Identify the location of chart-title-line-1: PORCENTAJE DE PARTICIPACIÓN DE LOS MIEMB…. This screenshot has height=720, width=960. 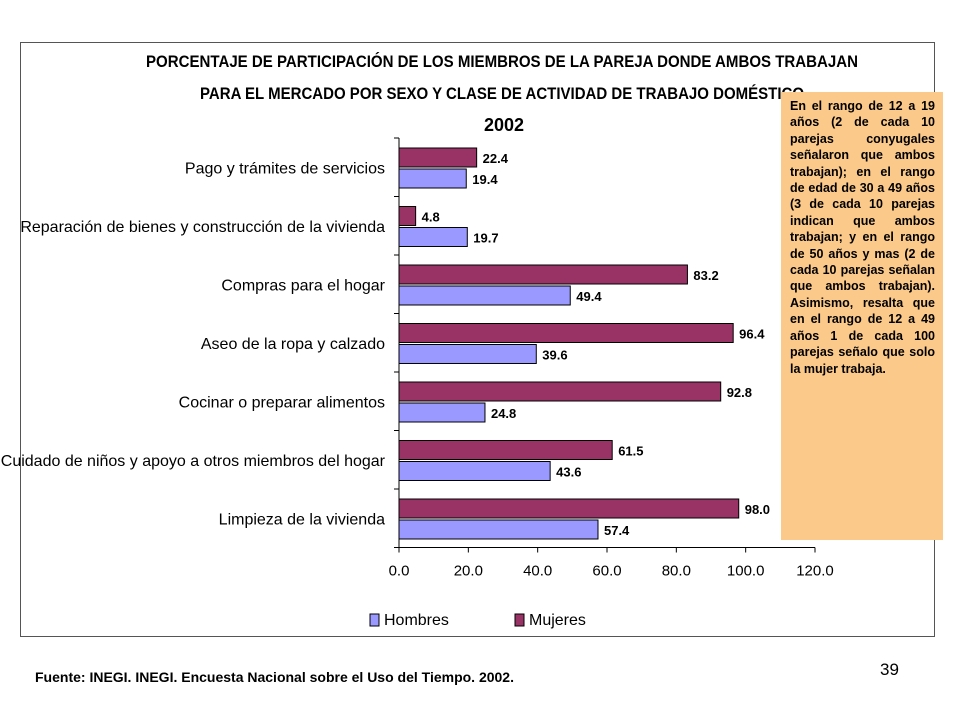
(502, 61).